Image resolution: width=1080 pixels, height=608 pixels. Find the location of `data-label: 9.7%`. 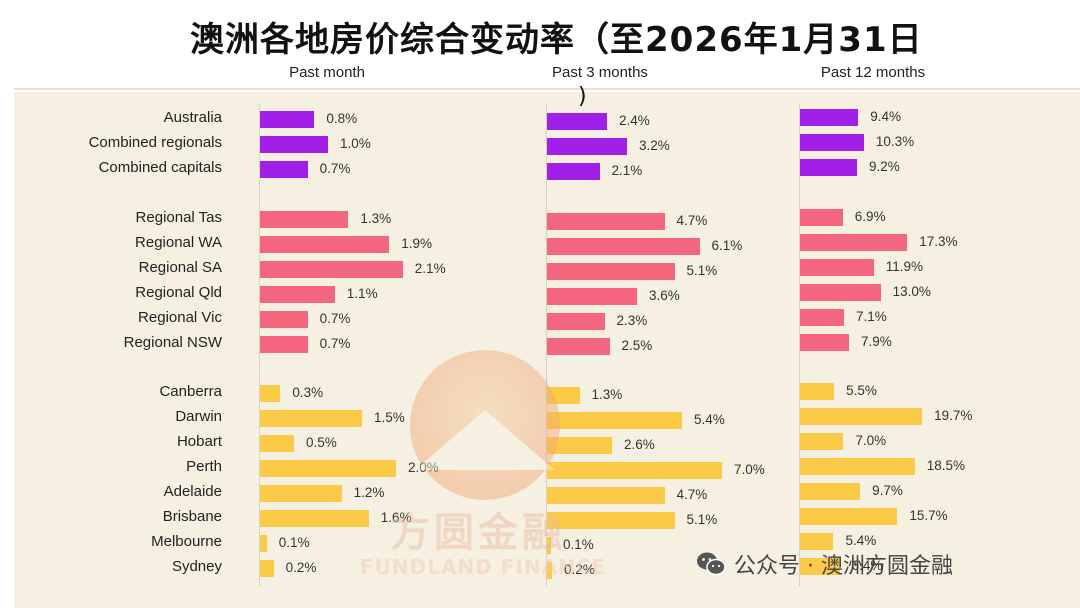

data-label: 9.7% is located at coordinates (887, 490).